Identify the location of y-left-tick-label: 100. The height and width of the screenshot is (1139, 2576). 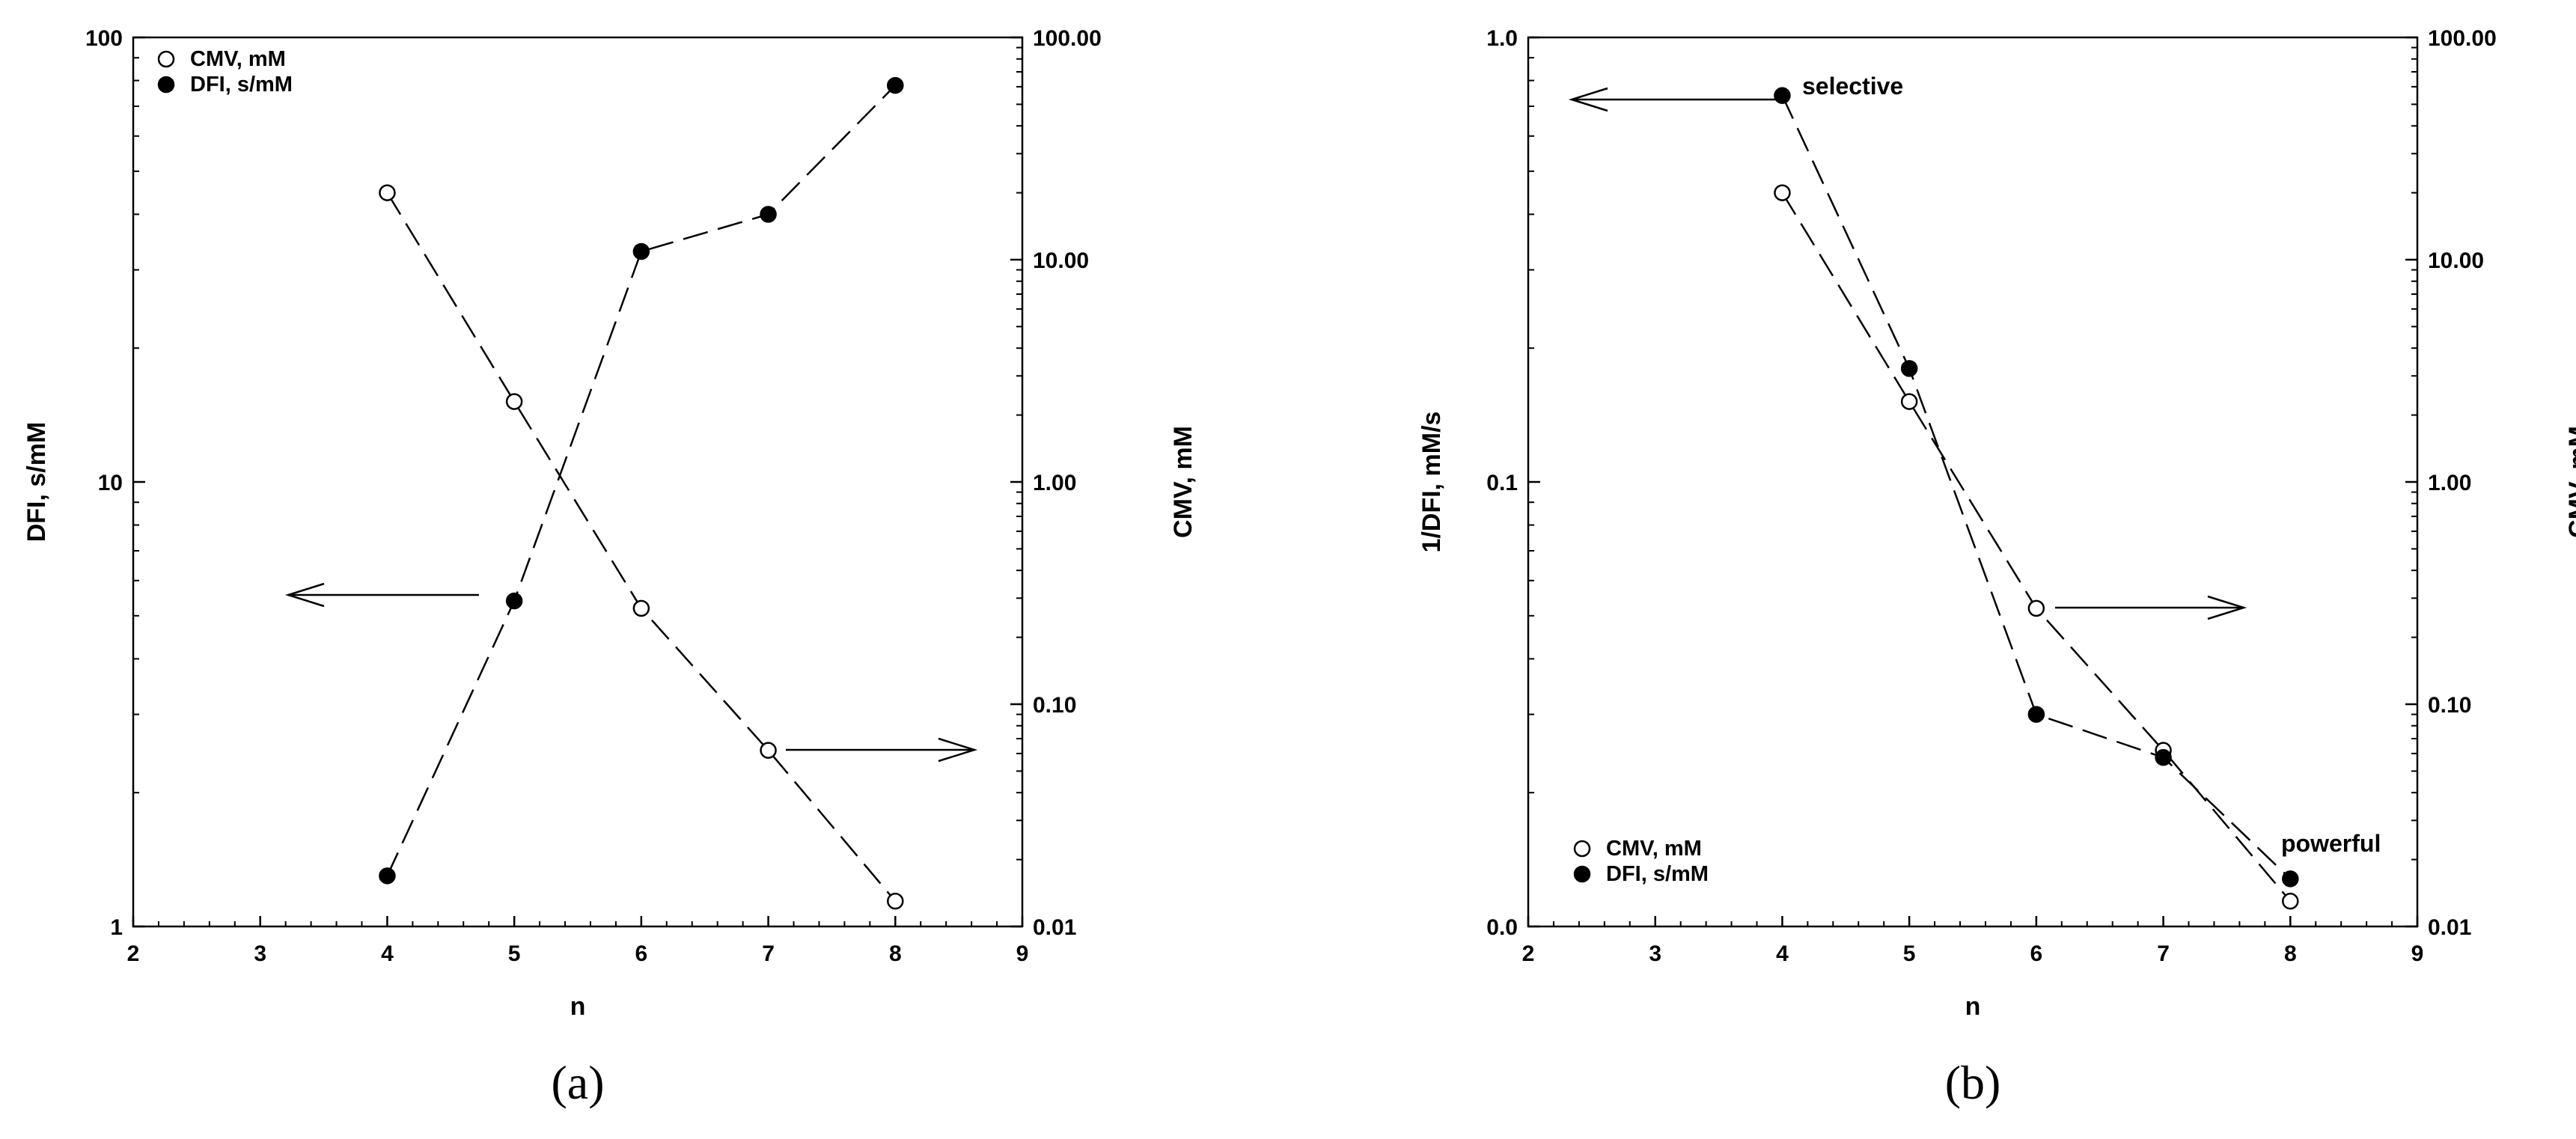
(104, 38).